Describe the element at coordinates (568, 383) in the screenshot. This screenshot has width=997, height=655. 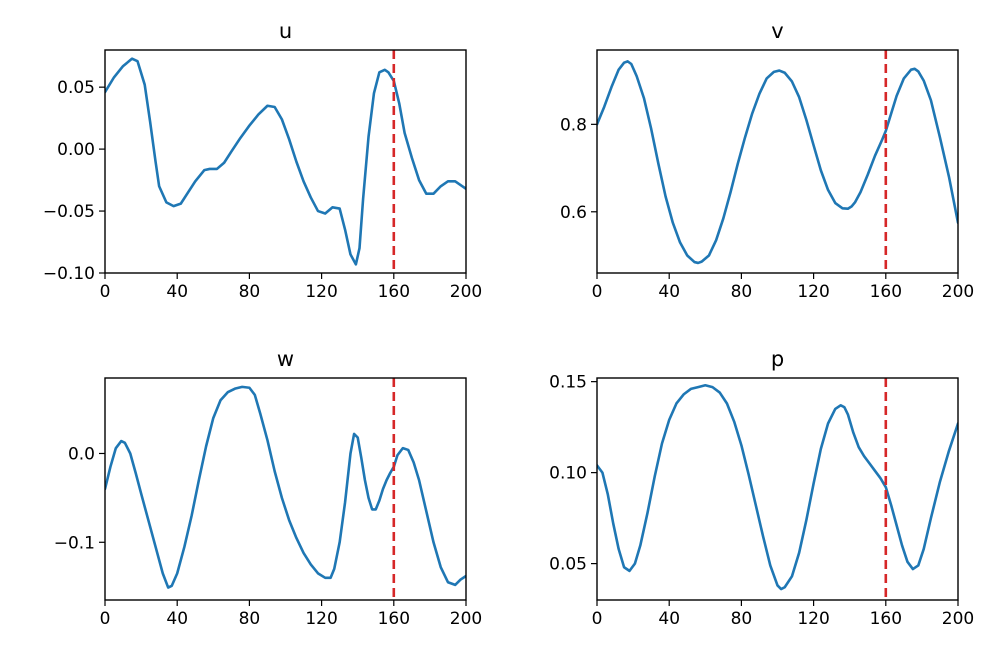
I see `y-tick-label: 0.15` at that location.